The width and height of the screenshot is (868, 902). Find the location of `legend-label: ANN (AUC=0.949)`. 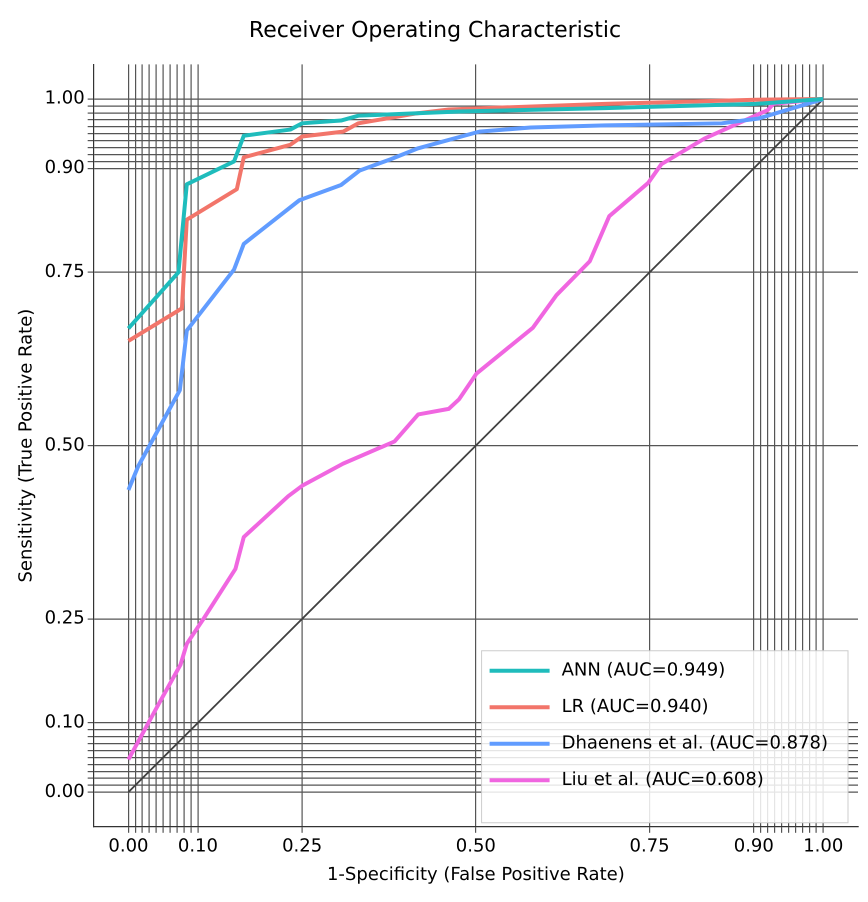

legend-label: ANN (AUC=0.949) is located at coordinates (644, 669).